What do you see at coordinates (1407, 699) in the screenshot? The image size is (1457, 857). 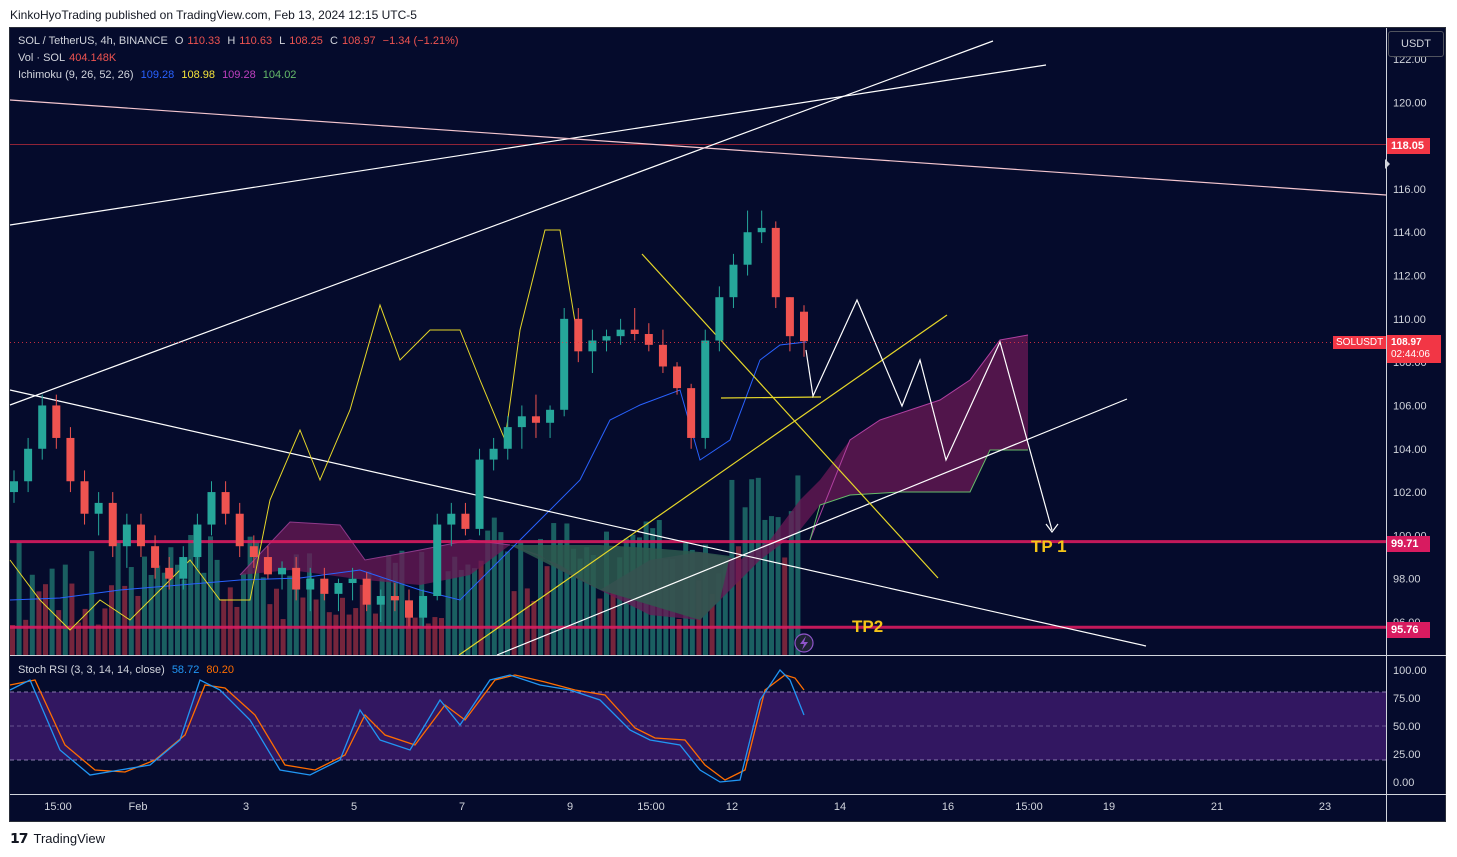 I see `stoch-tick: 75.00` at bounding box center [1407, 699].